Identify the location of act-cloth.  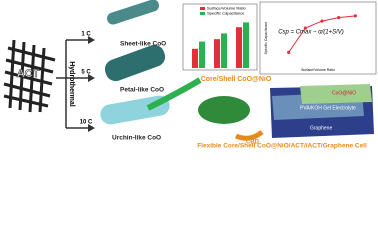
(29, 76).